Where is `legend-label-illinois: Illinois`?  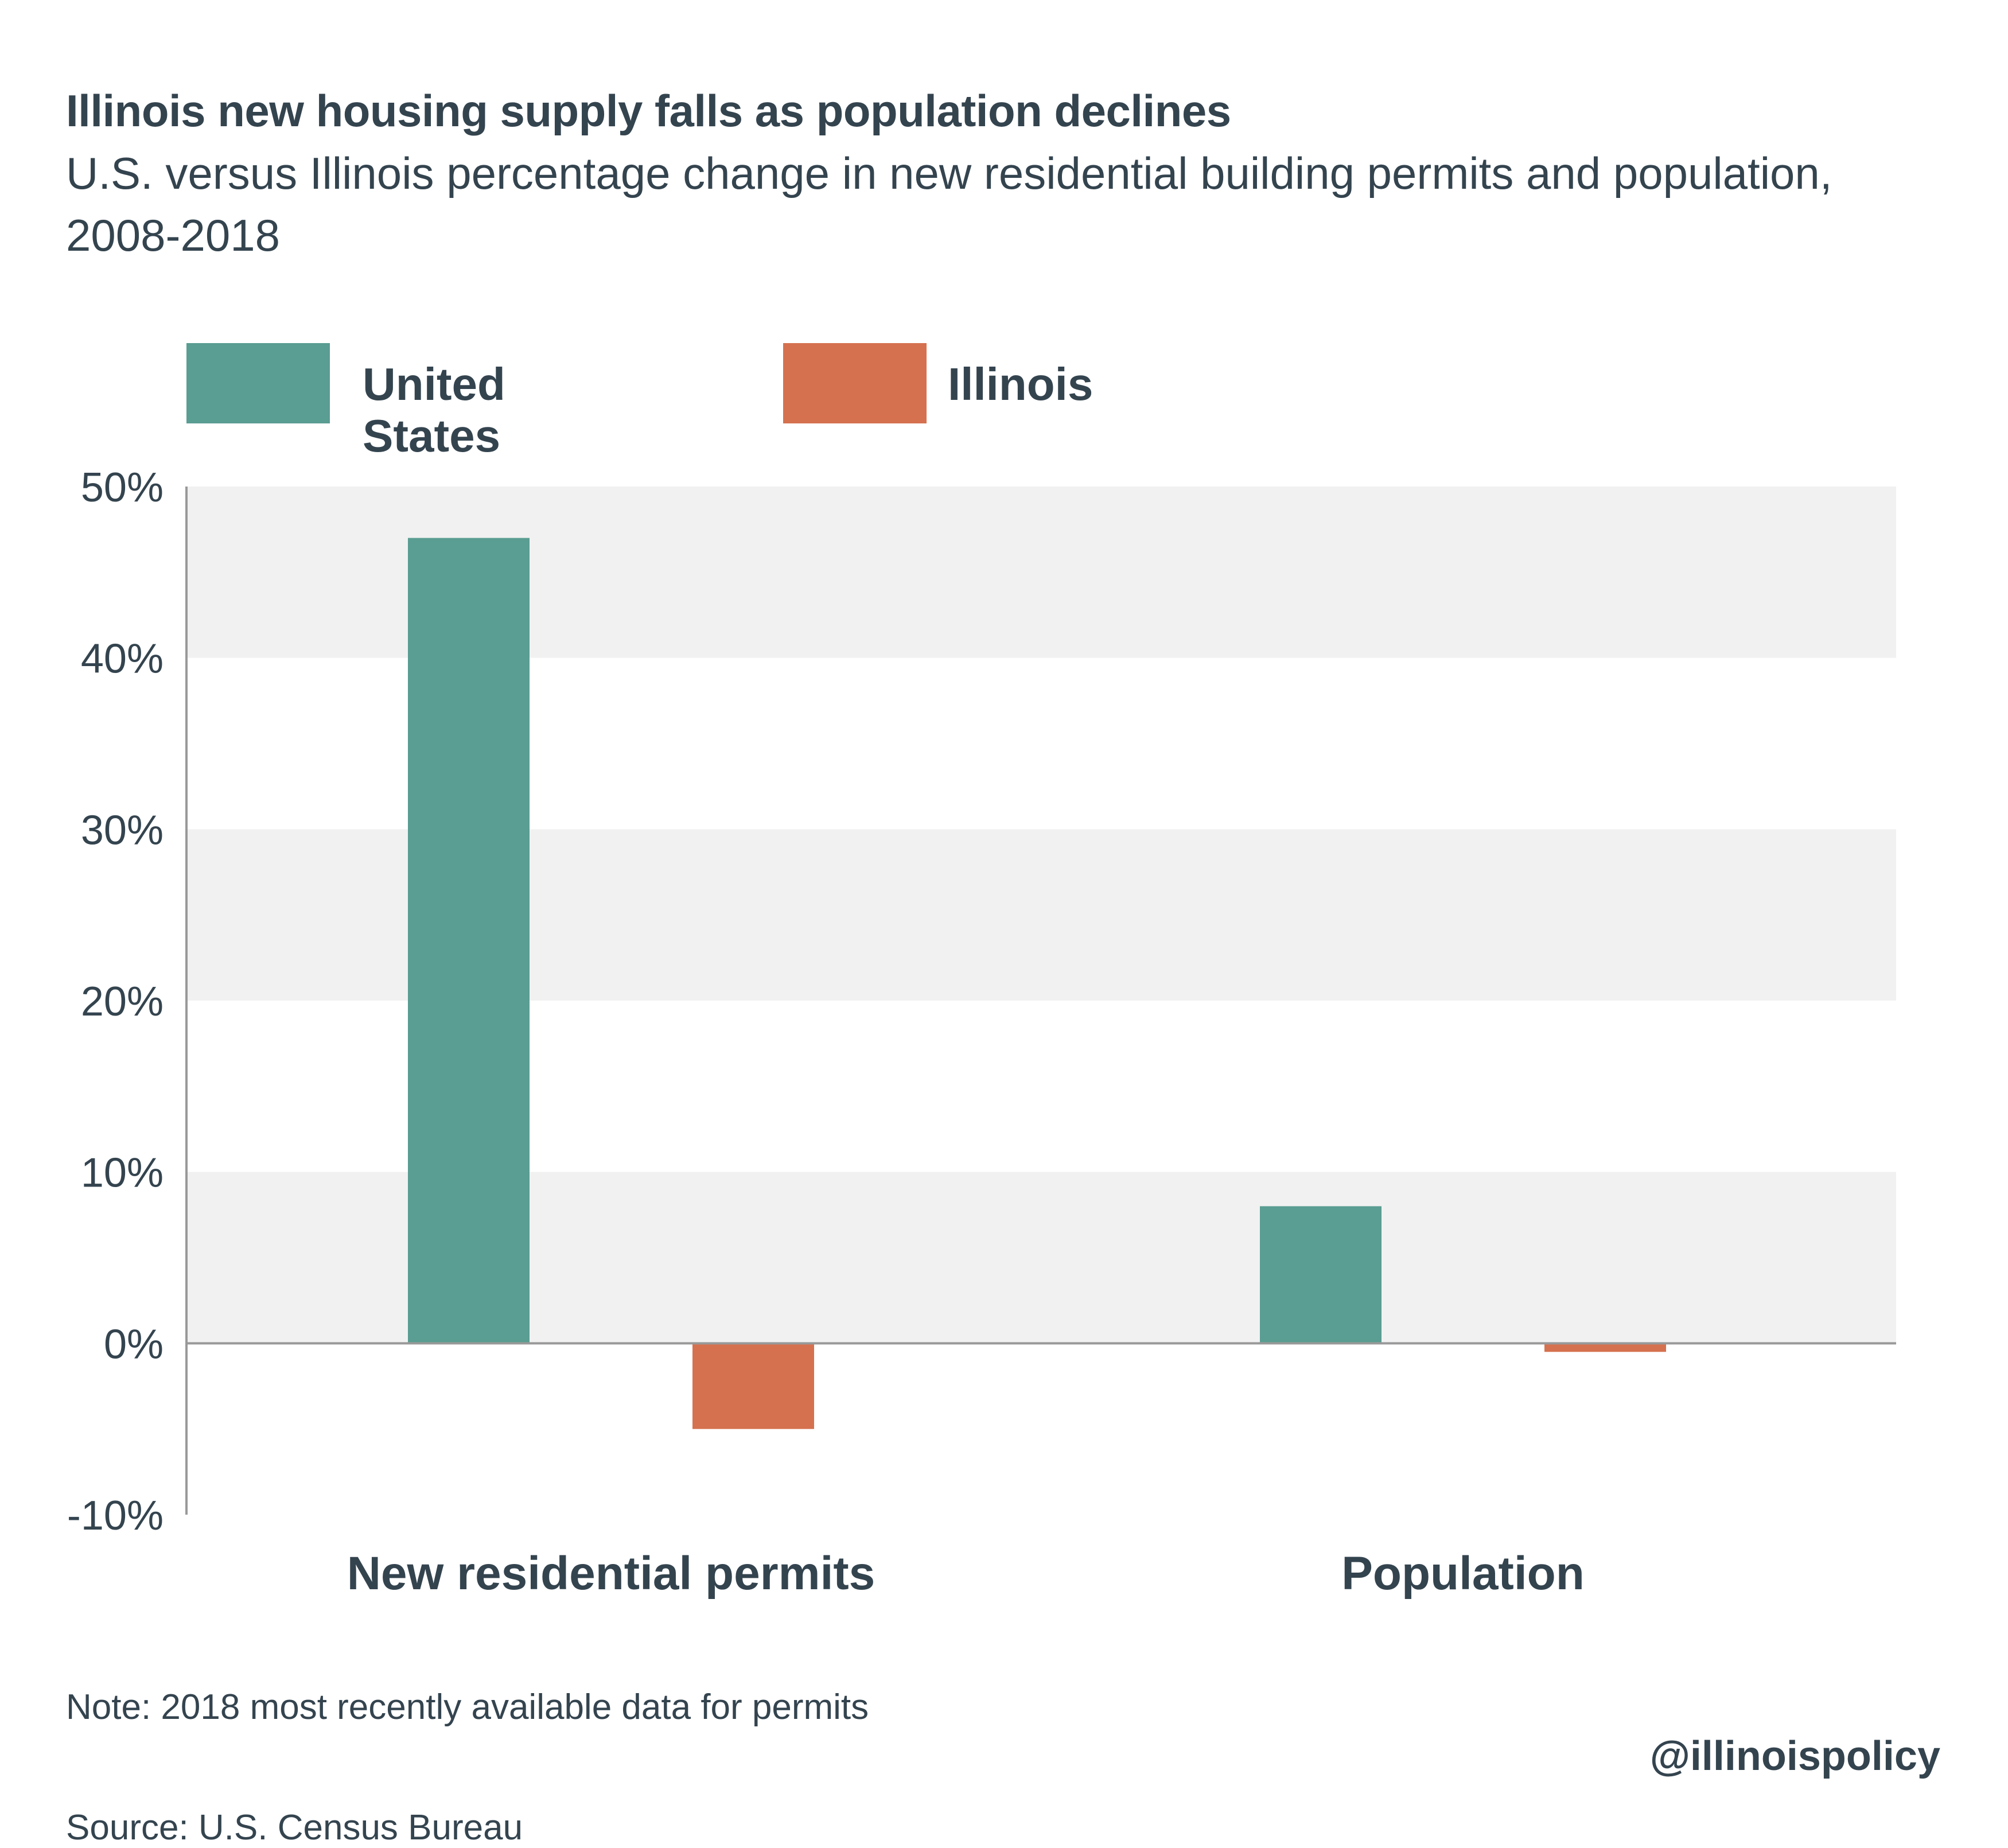
legend-label-illinois: Illinois is located at coordinates (1021, 384).